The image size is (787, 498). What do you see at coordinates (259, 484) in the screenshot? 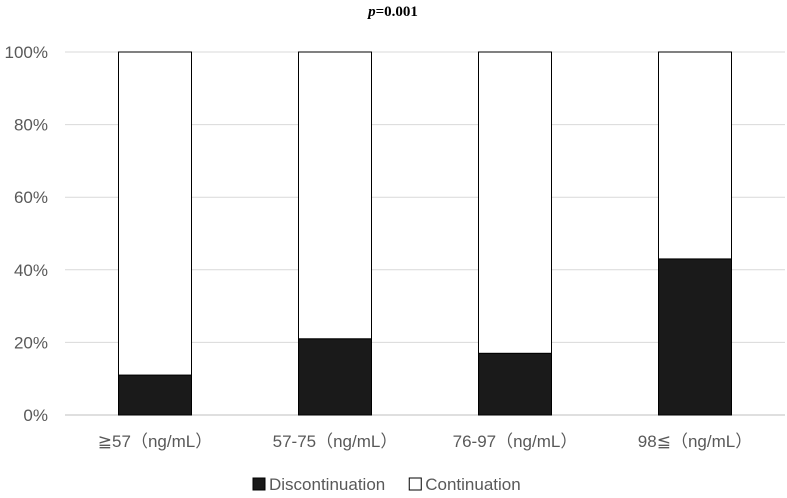
I see `legend-swatch-discontinuation` at bounding box center [259, 484].